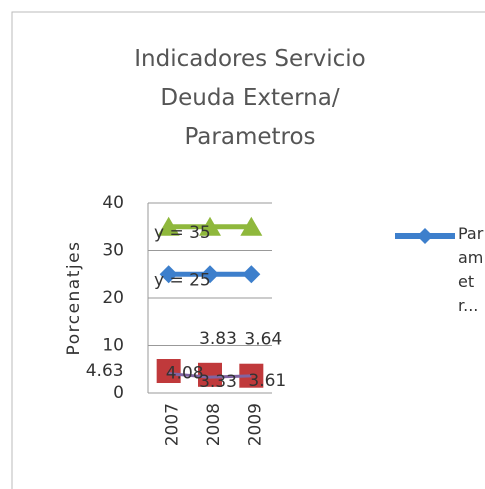  I want to click on x-tick-label: 2008, so click(214, 424).